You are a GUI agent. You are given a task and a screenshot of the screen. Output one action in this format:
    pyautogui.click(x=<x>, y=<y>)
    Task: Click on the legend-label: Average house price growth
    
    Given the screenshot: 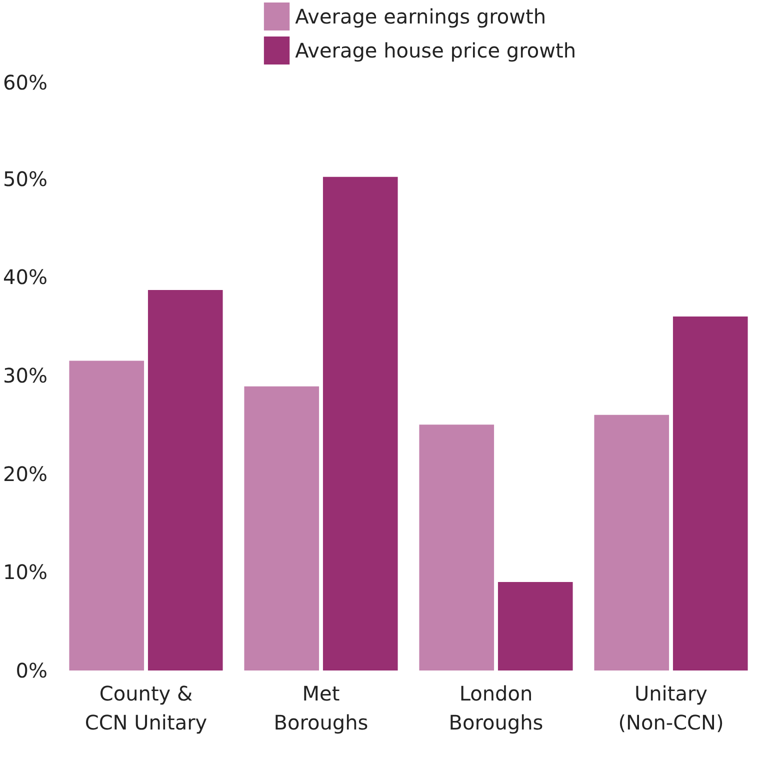 What is the action you would take?
    pyautogui.click(x=435, y=50)
    